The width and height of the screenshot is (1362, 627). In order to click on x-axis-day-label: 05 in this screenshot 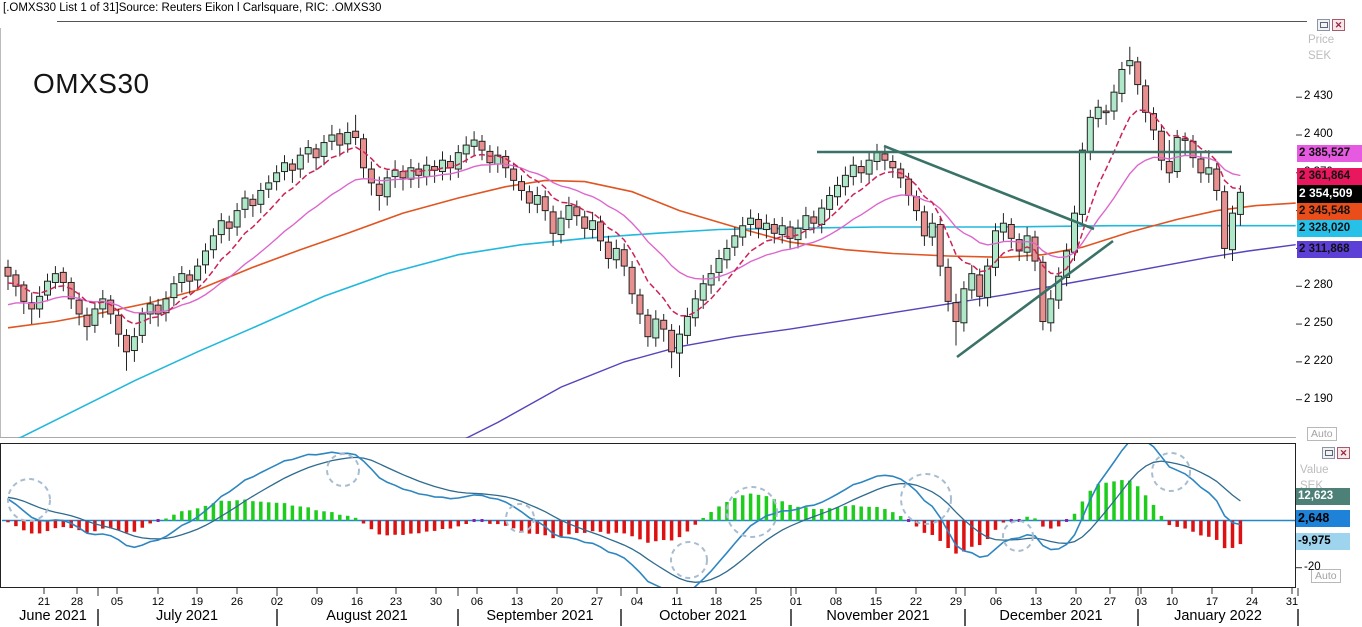, I will do `click(117, 602)`.